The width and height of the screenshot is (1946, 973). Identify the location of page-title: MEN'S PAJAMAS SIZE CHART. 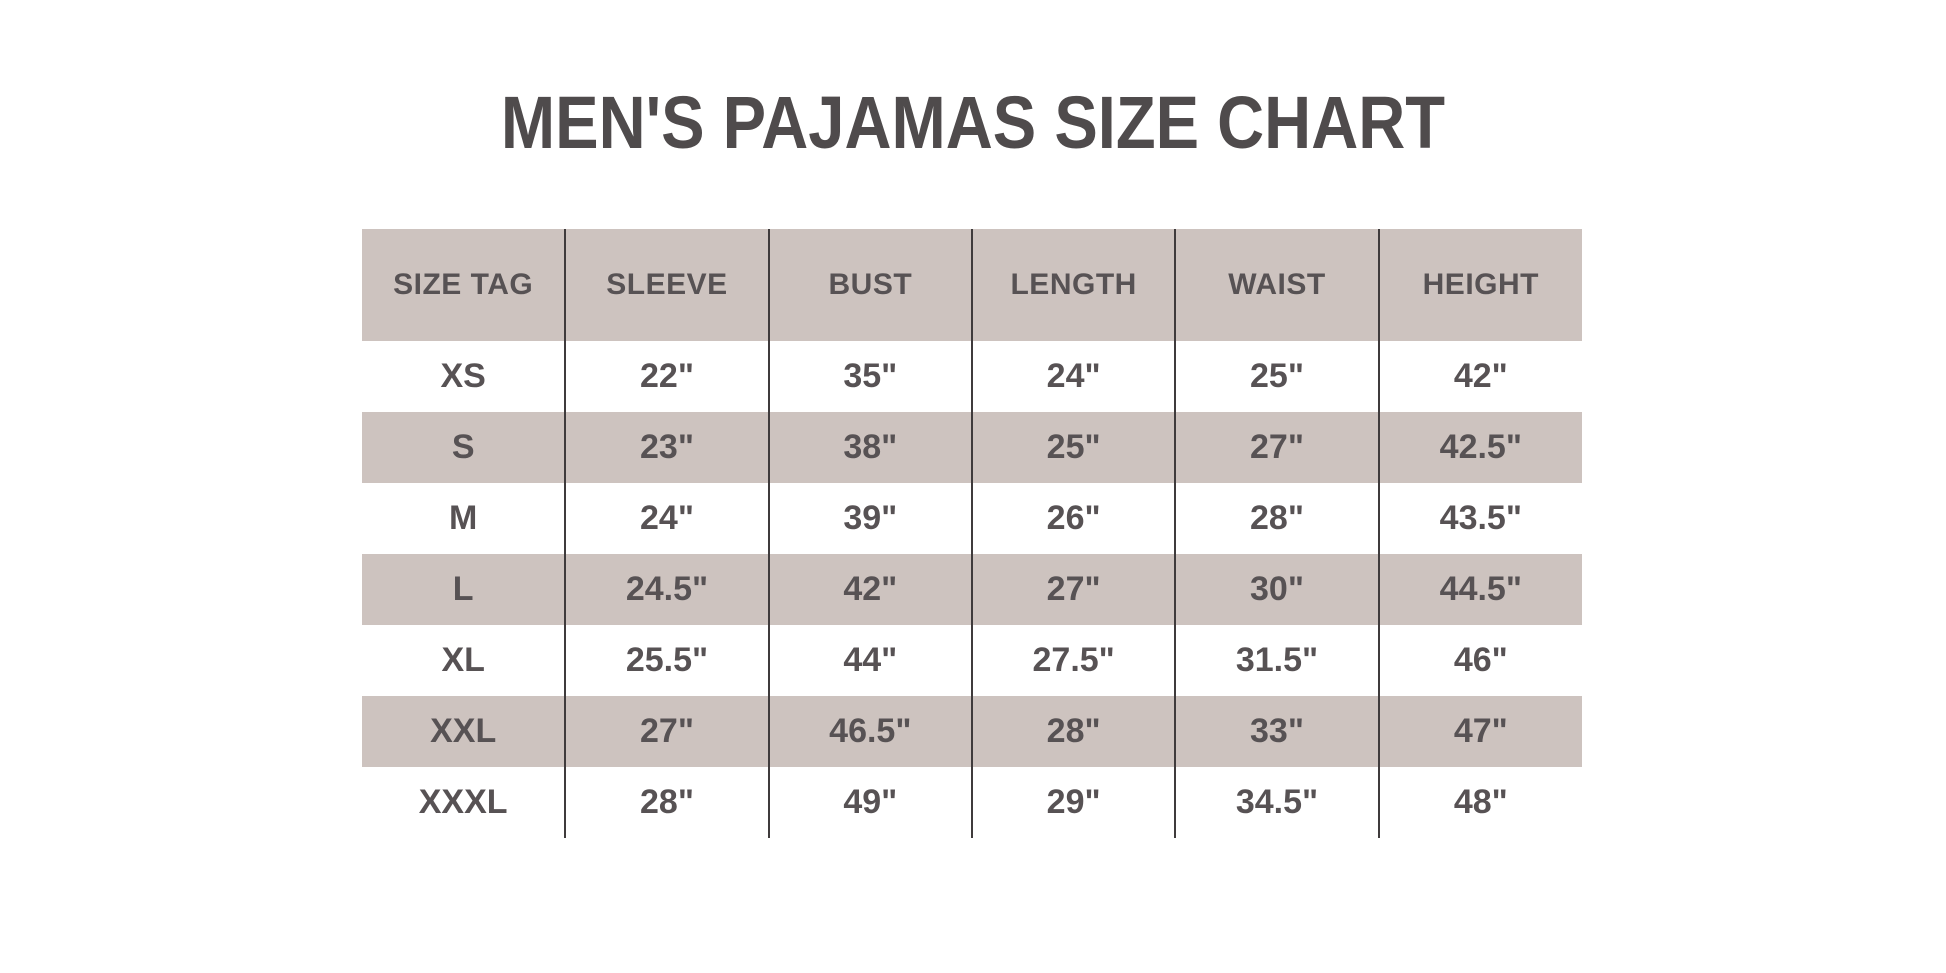
(973, 122).